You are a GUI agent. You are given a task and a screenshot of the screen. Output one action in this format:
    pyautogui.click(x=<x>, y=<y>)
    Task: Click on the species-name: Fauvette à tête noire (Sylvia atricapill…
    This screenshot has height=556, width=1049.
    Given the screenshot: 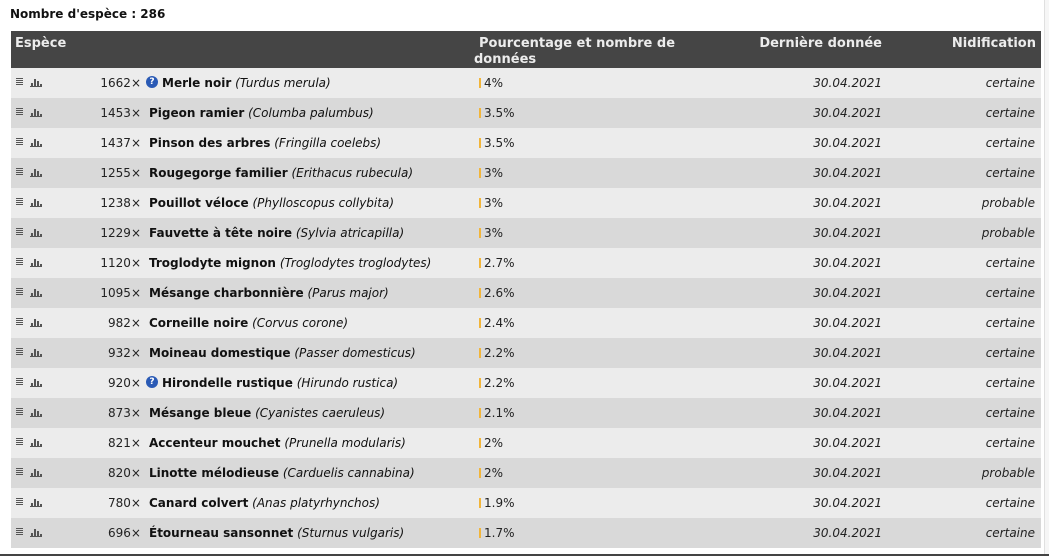 What is the action you would take?
    pyautogui.click(x=276, y=233)
    